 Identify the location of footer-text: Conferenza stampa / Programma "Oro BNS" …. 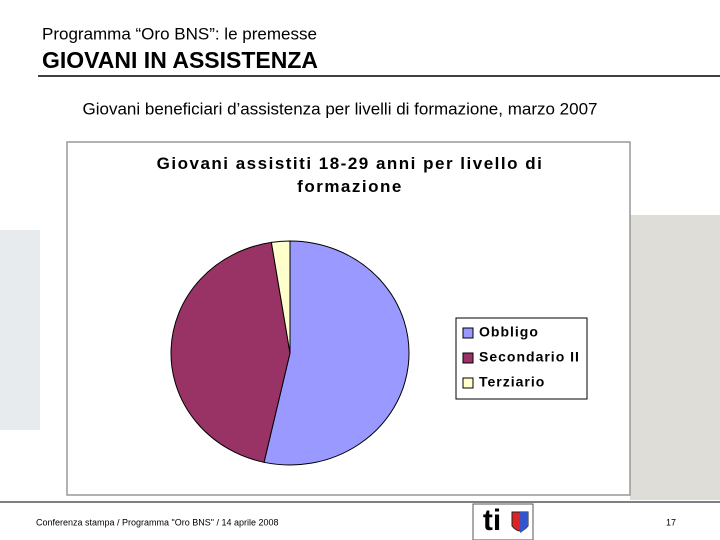
(157, 522).